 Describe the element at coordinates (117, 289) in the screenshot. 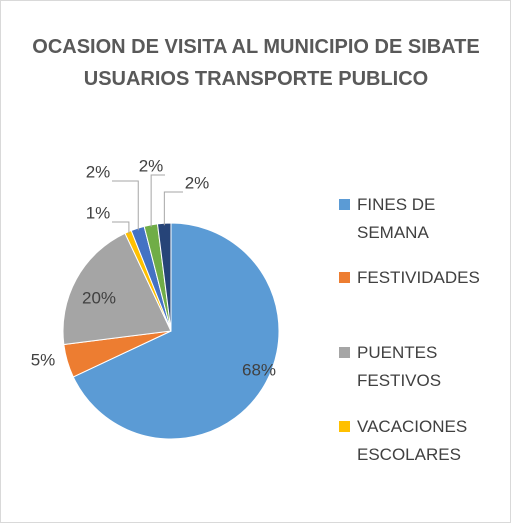

I see `pie-slice` at that location.